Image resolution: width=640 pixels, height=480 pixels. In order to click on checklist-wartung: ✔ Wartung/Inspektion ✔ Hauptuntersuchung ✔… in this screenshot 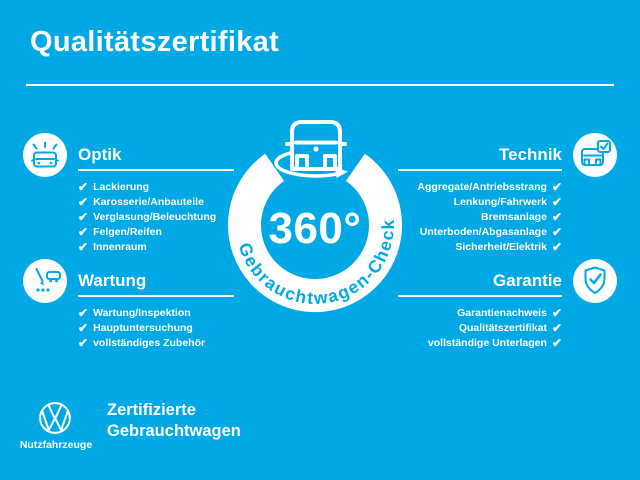, I will do `click(156, 327)`.